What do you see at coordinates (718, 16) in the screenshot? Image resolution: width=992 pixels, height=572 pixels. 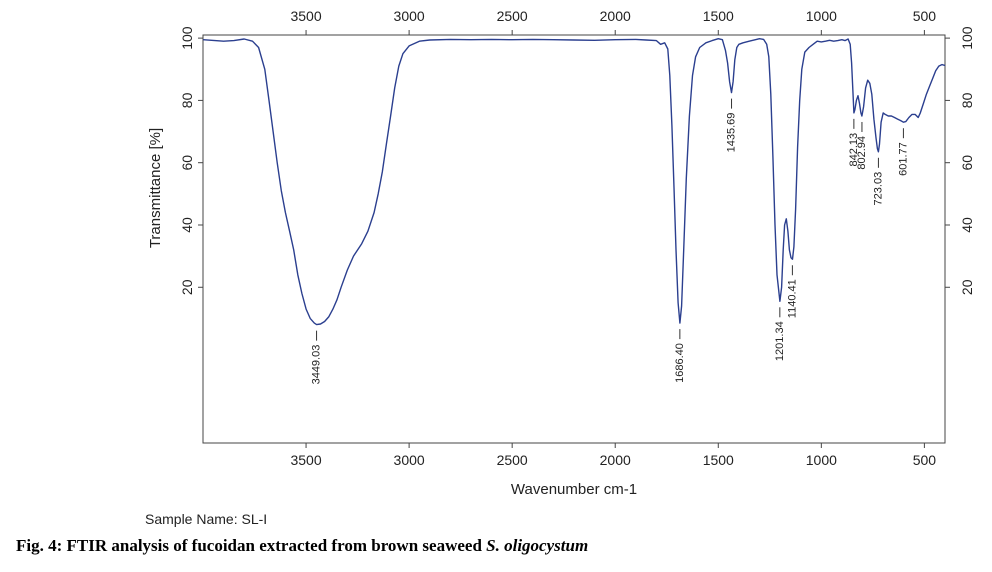 I see `x-tick-top-label: 1500` at bounding box center [718, 16].